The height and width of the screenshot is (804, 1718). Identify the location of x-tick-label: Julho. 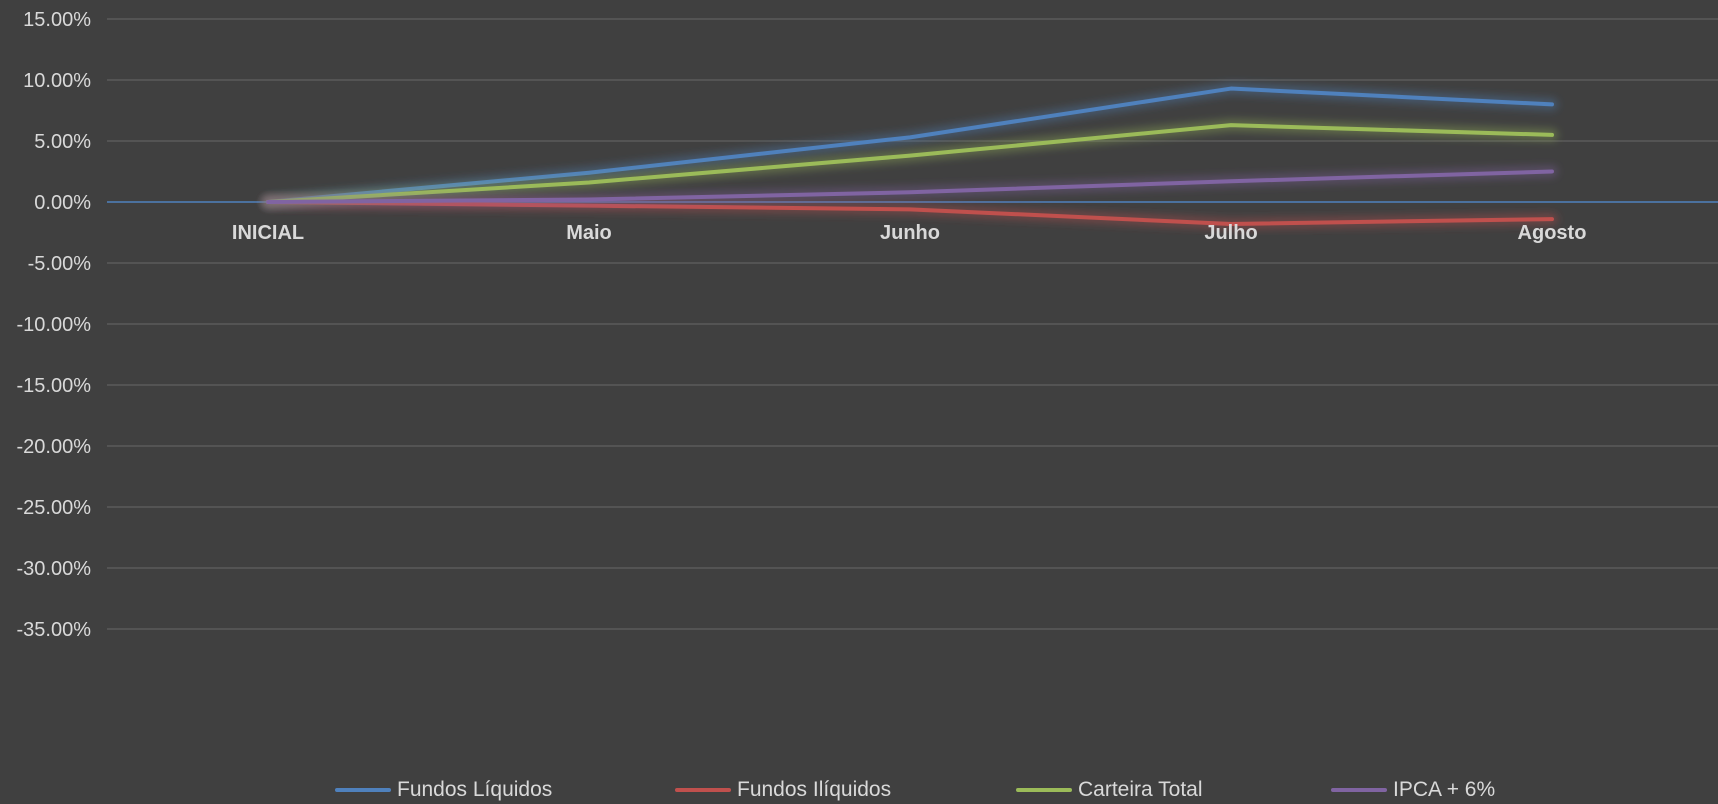
(1230, 233).